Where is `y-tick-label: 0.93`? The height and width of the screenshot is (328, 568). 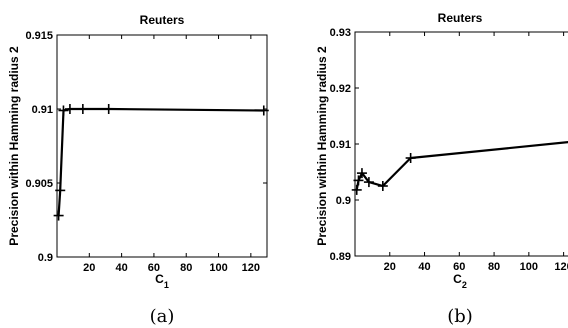 y-tick-label: 0.93 is located at coordinates (340, 33).